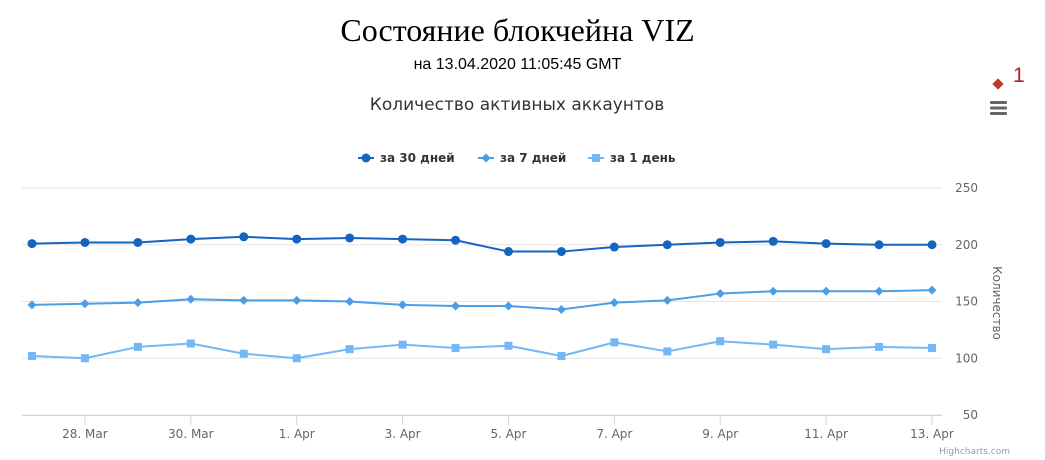 This screenshot has width=1045, height=460. Describe the element at coordinates (720, 434) in the screenshot. I see `x-tick-label: 9. Apr` at that location.